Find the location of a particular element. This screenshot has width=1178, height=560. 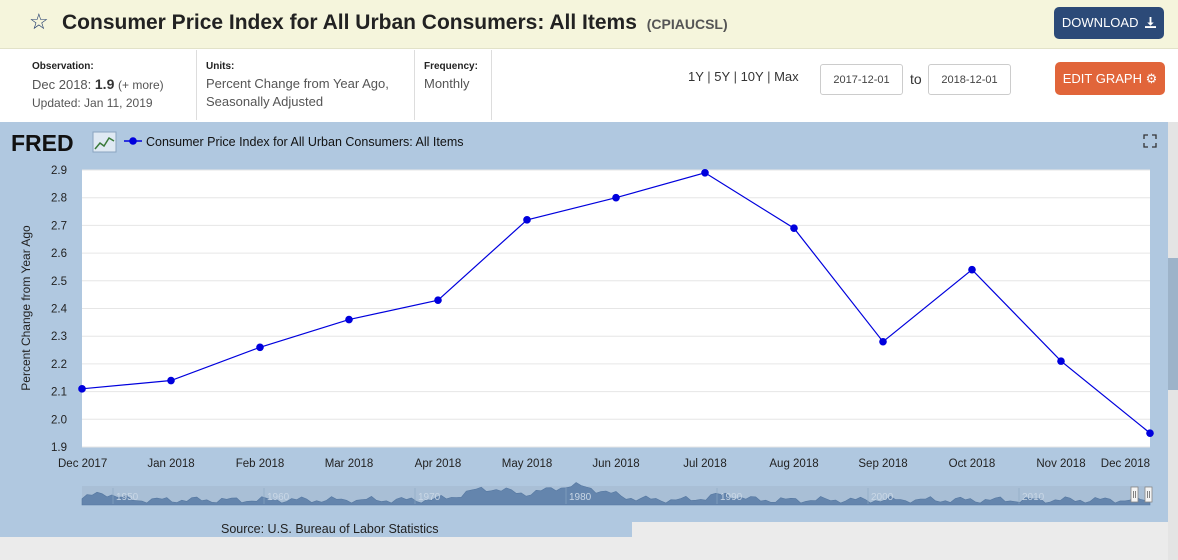

download-button: DOWNLOAD is located at coordinates (1109, 23).